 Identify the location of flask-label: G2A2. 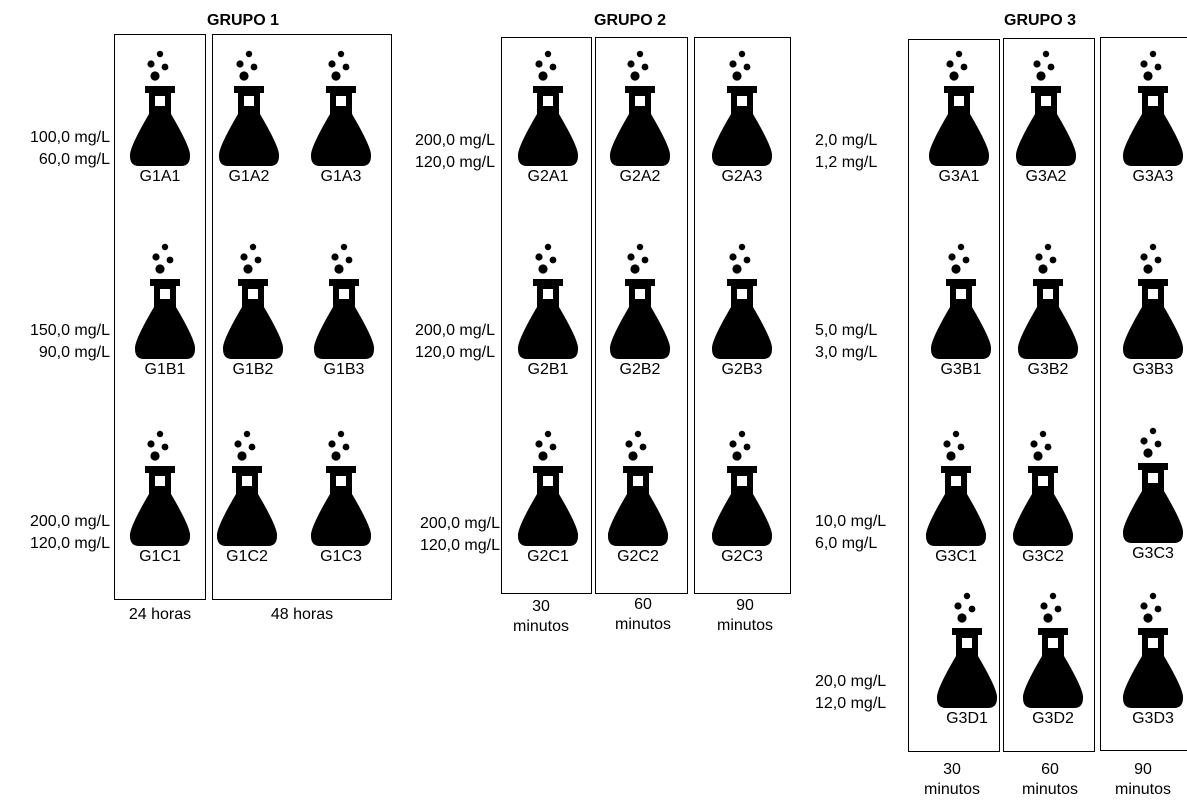
(640, 176).